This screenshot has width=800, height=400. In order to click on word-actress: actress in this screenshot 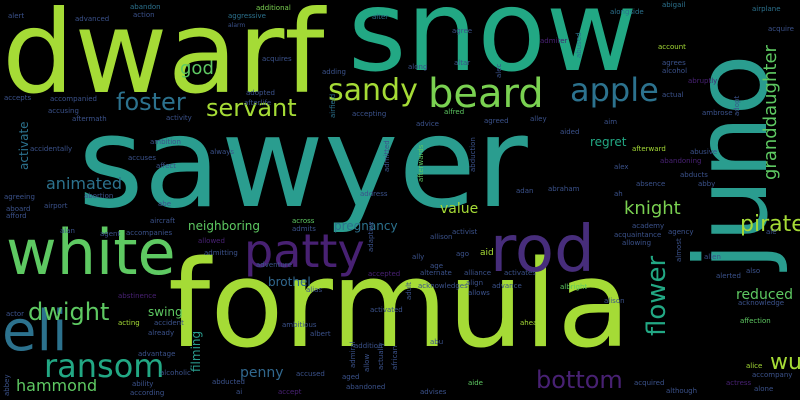, I will do `click(739, 383)`.